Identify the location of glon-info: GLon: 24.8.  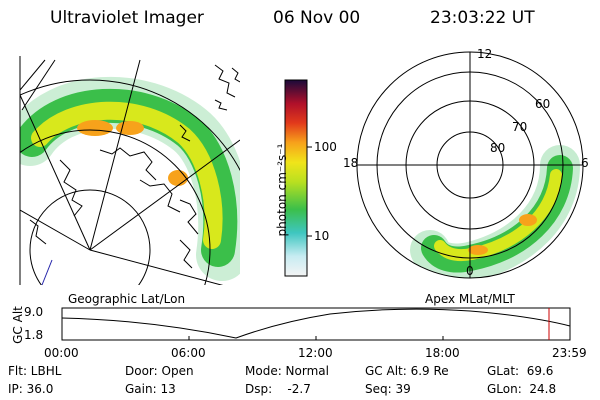
(522, 389).